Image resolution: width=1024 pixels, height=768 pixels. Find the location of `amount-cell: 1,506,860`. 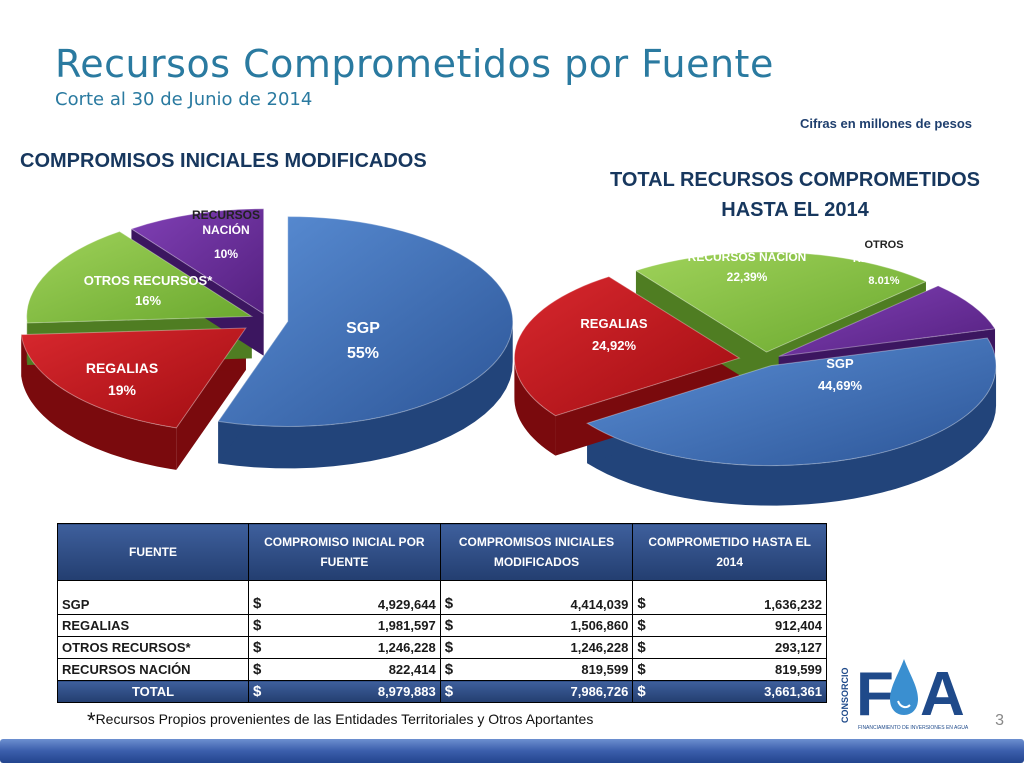

amount-cell: 1,506,860 is located at coordinates (549, 625).